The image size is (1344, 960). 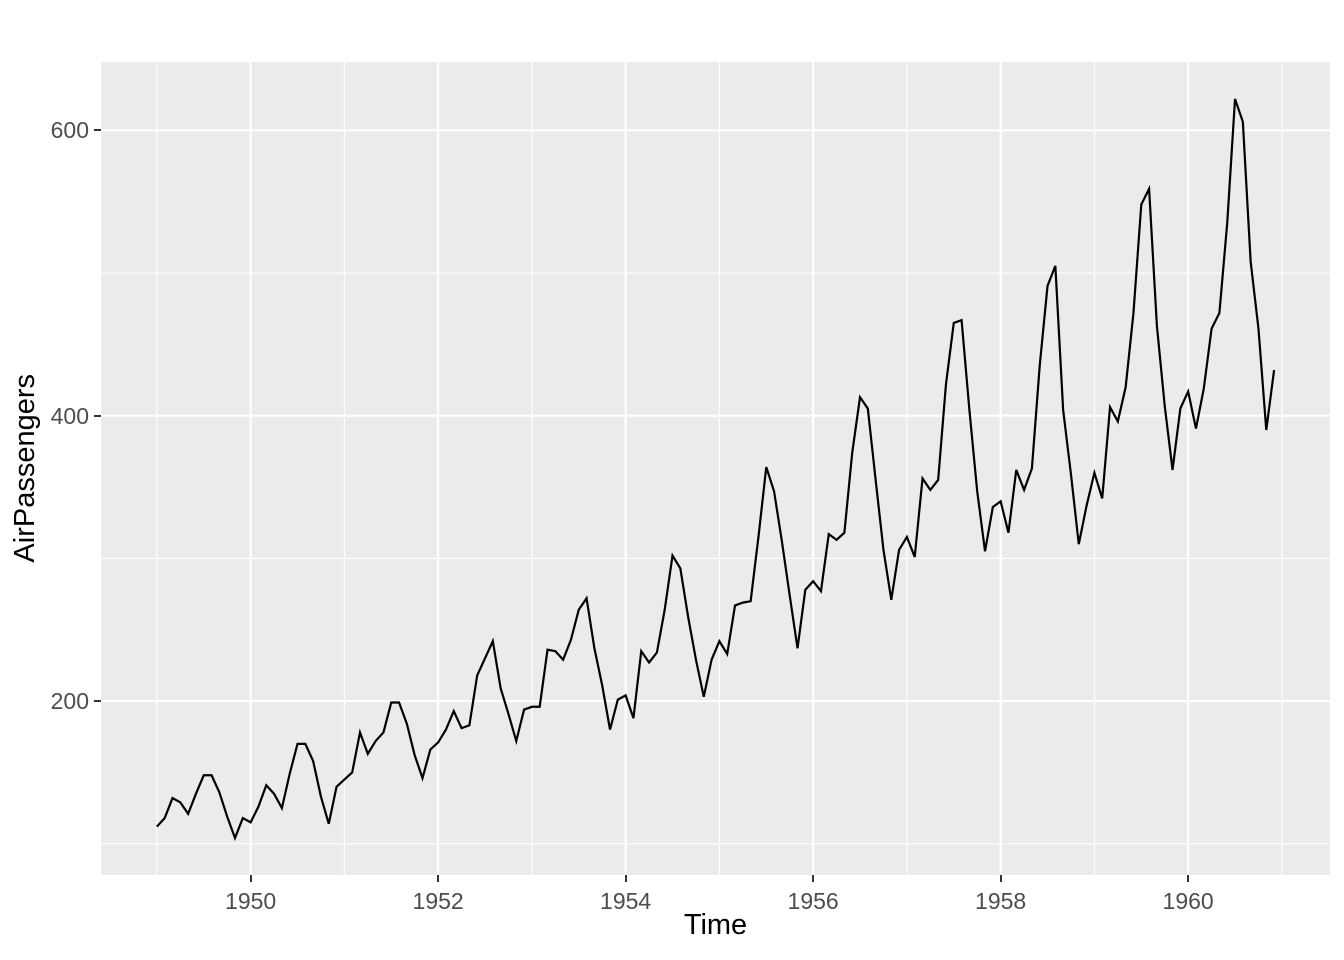 I want to click on y-axis-title-wrap: AirPassengers, so click(x=25, y=468).